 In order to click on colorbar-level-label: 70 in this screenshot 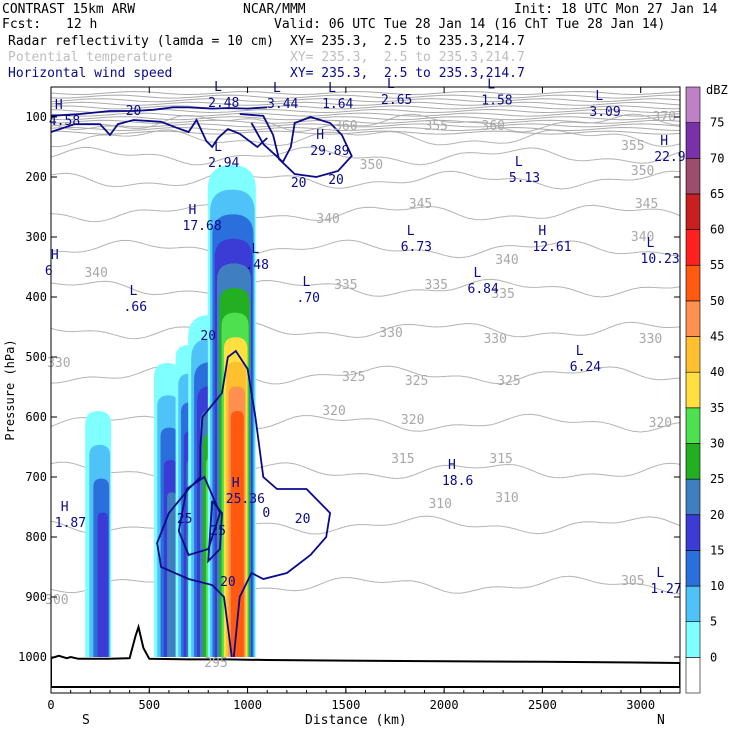, I will do `click(717, 158)`.